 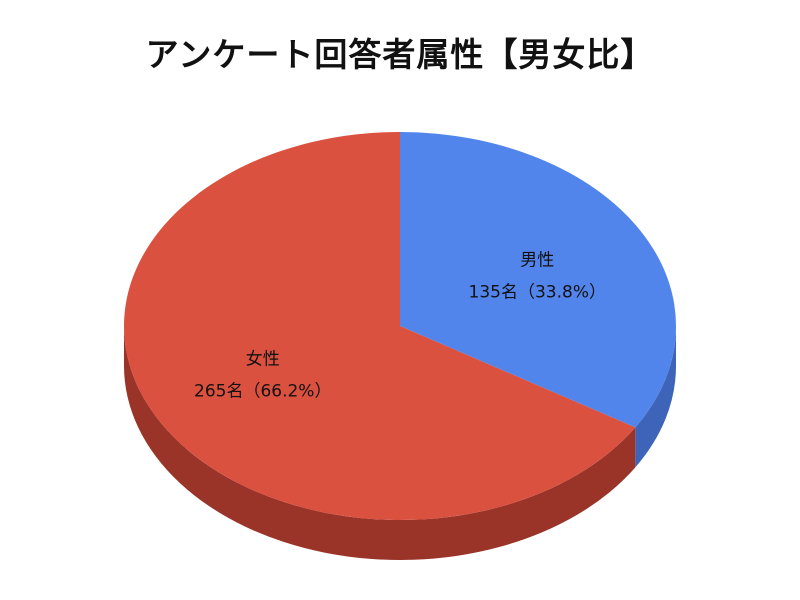 I want to click on slice-label-name-1: 女性, so click(x=263, y=359).